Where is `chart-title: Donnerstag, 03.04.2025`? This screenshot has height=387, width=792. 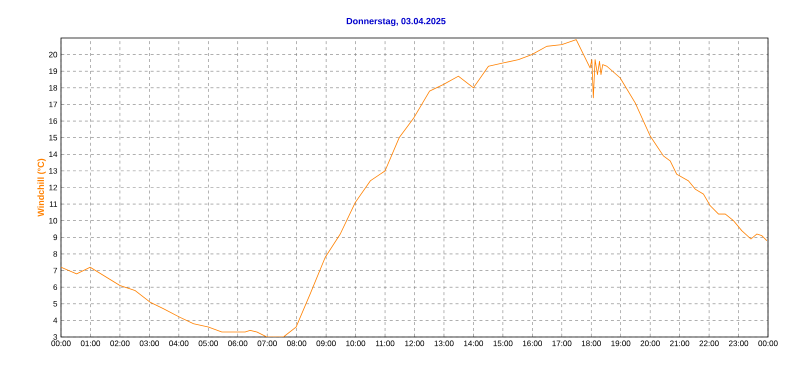
chart-title: Donnerstag, 03.04.2025 is located at coordinates (396, 22).